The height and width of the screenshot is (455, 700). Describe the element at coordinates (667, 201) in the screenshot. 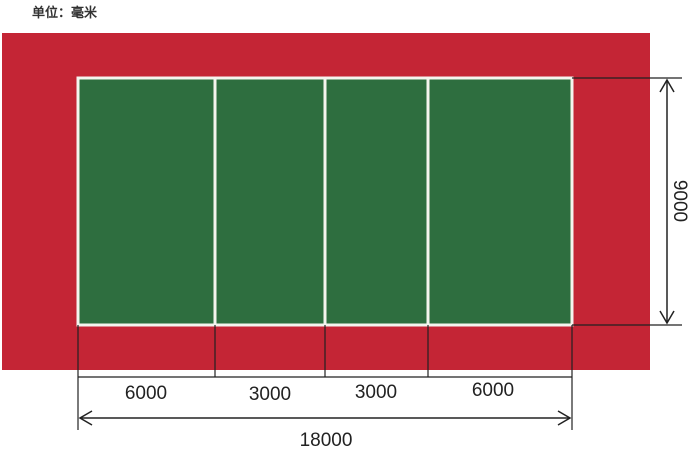

I see `width-dimension-arrow` at that location.